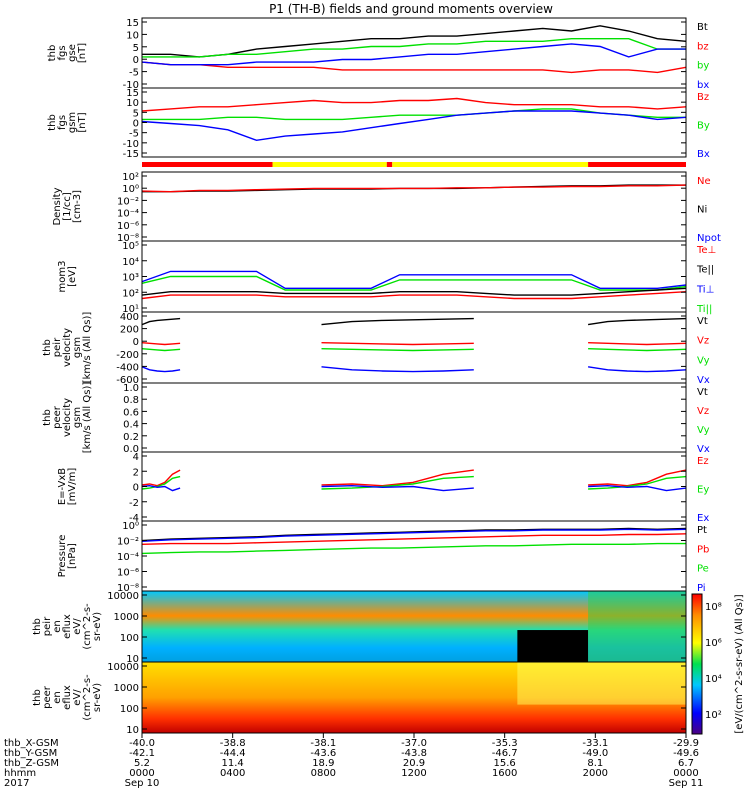  What do you see at coordinates (62, 486) in the screenshot?
I see `y-axis-label: E=-VxB` at bounding box center [62, 486].